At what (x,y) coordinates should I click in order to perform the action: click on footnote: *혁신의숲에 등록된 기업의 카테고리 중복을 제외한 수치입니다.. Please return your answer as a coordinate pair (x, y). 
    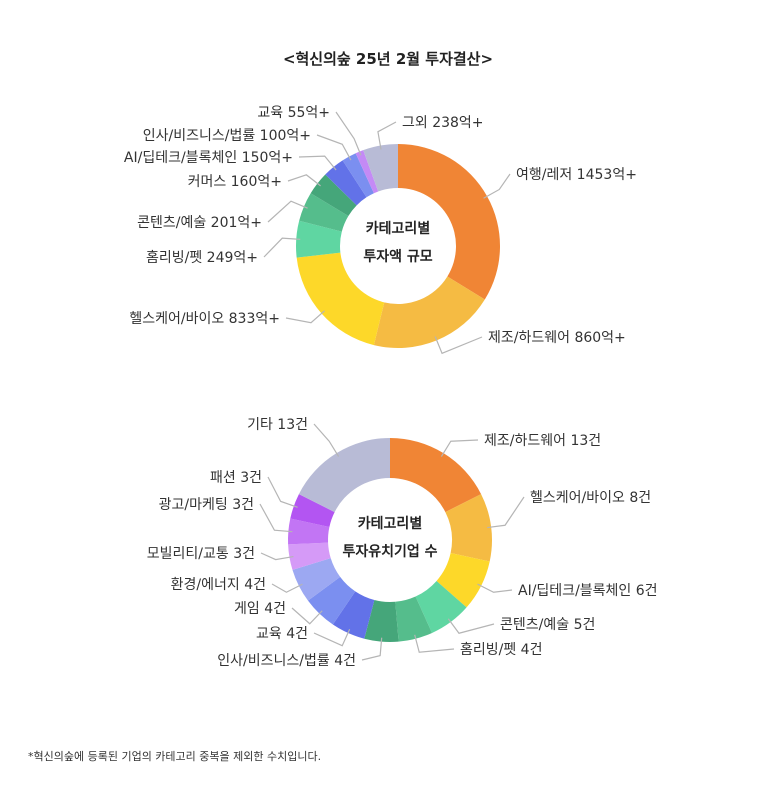
    Looking at the image, I should click on (175, 756).